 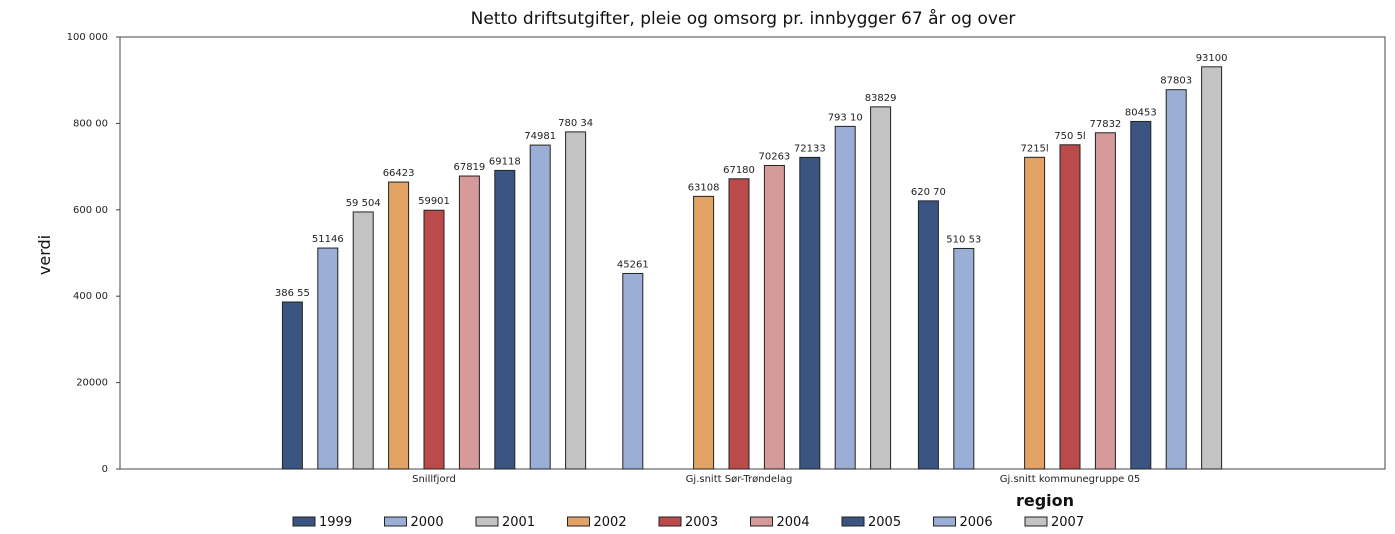 What do you see at coordinates (1069, 136) in the screenshot?
I see `bar-value-label: 750 5l` at bounding box center [1069, 136].